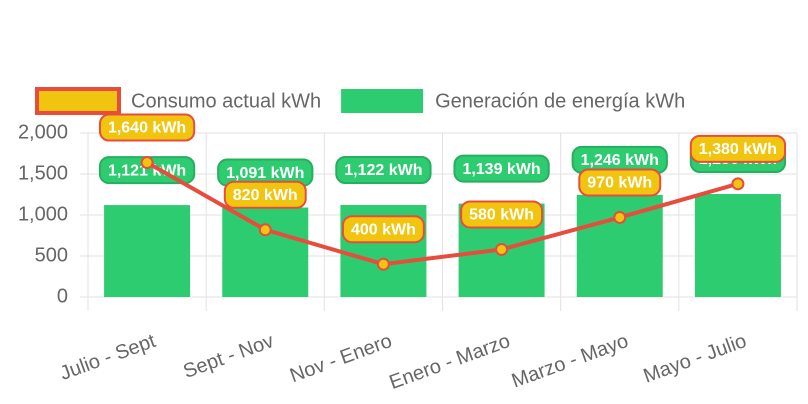 The height and width of the screenshot is (404, 808). I want to click on x-tick-label: Mayo - Julio, so click(695, 359).